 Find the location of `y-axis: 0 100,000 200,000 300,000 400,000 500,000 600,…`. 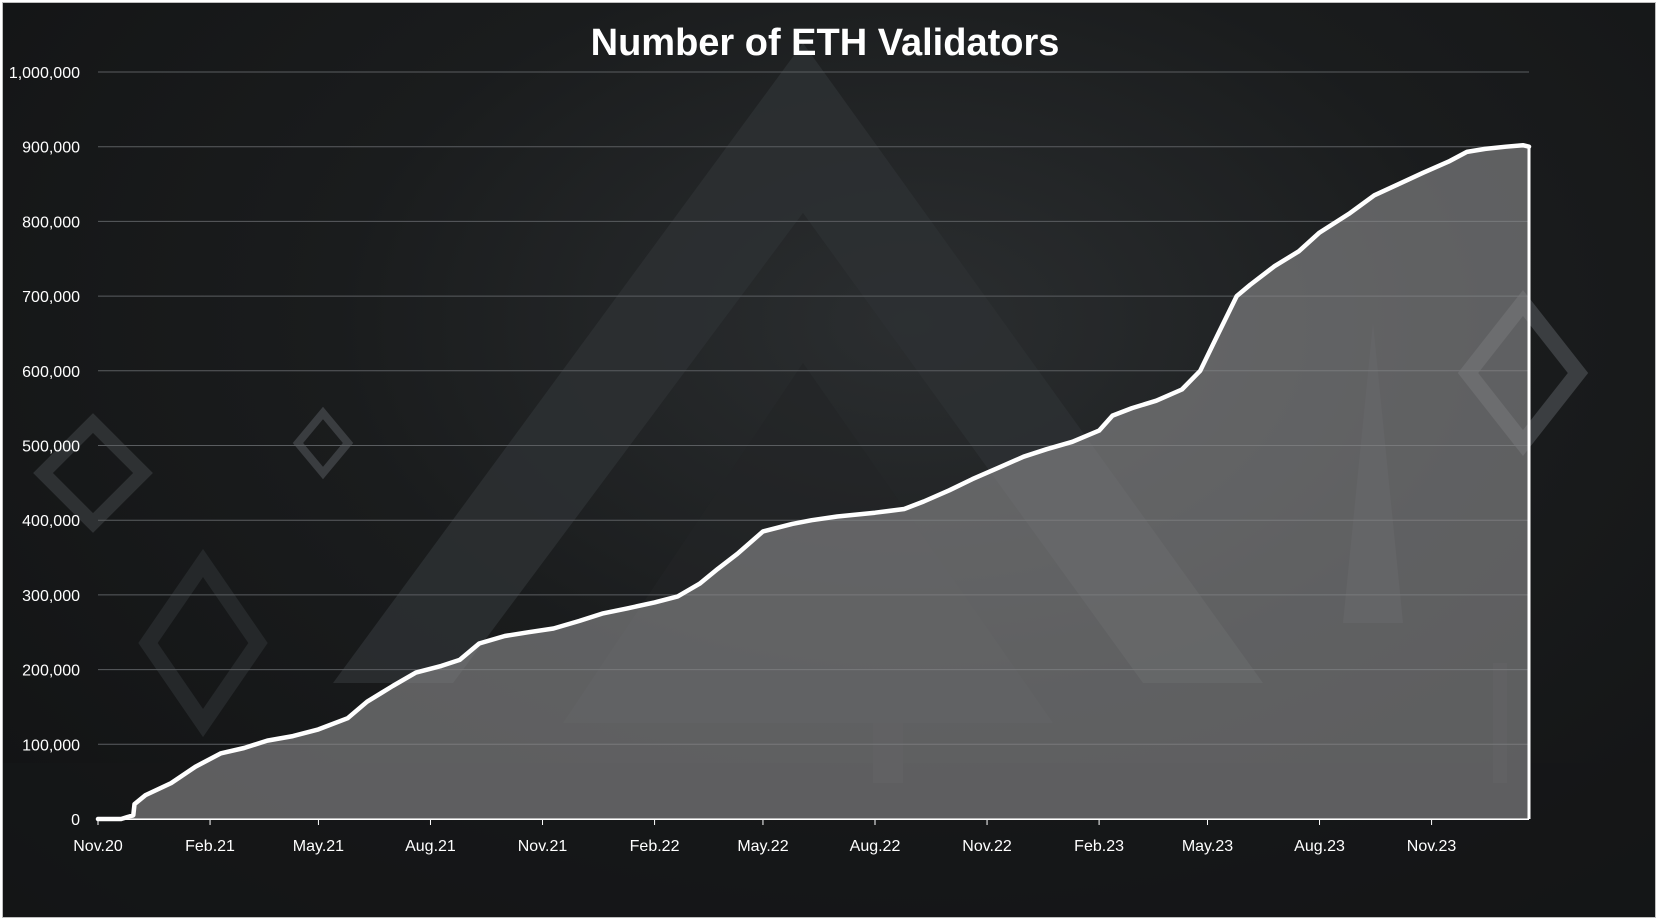

y-axis: 0 100,000 200,000 300,000 400,000 500,000 600,… is located at coordinates (44, 447).